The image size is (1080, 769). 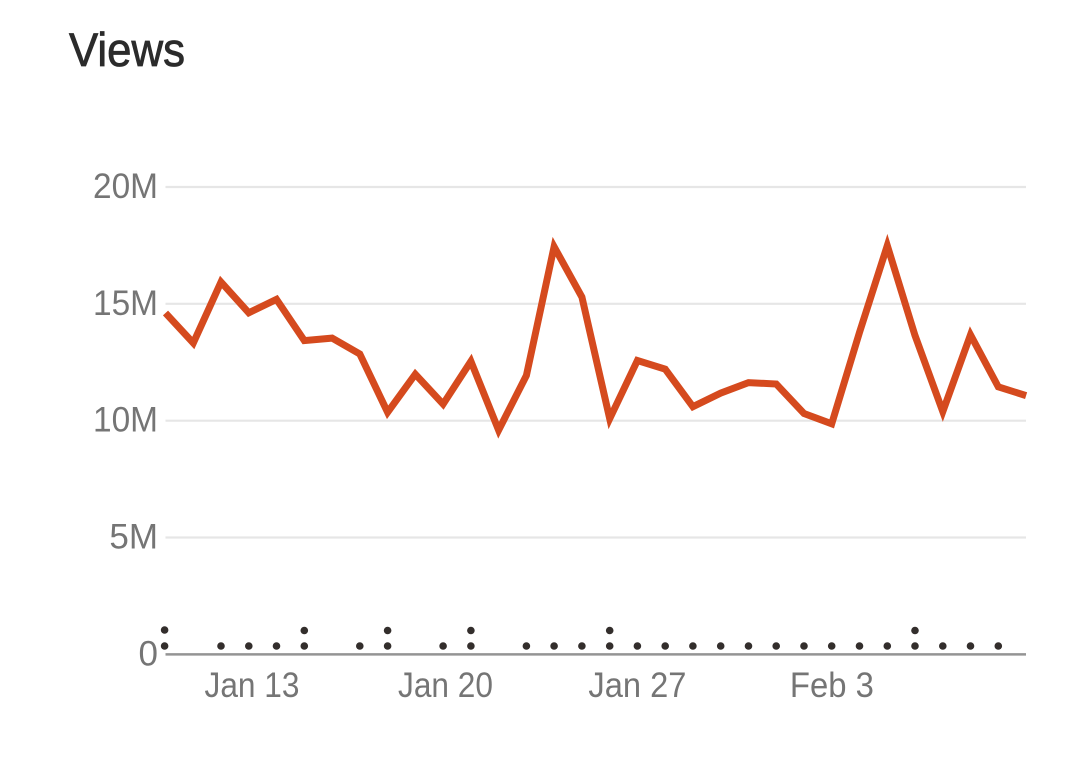 I want to click on svg-text: Feb 3, so click(x=832, y=685).